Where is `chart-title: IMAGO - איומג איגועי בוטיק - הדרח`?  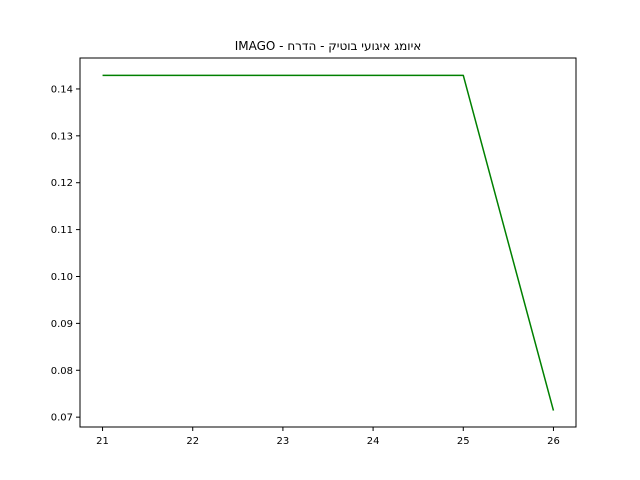
chart-title: IMAGO - איומג איגועי בוטיק - הדרח is located at coordinates (328, 46).